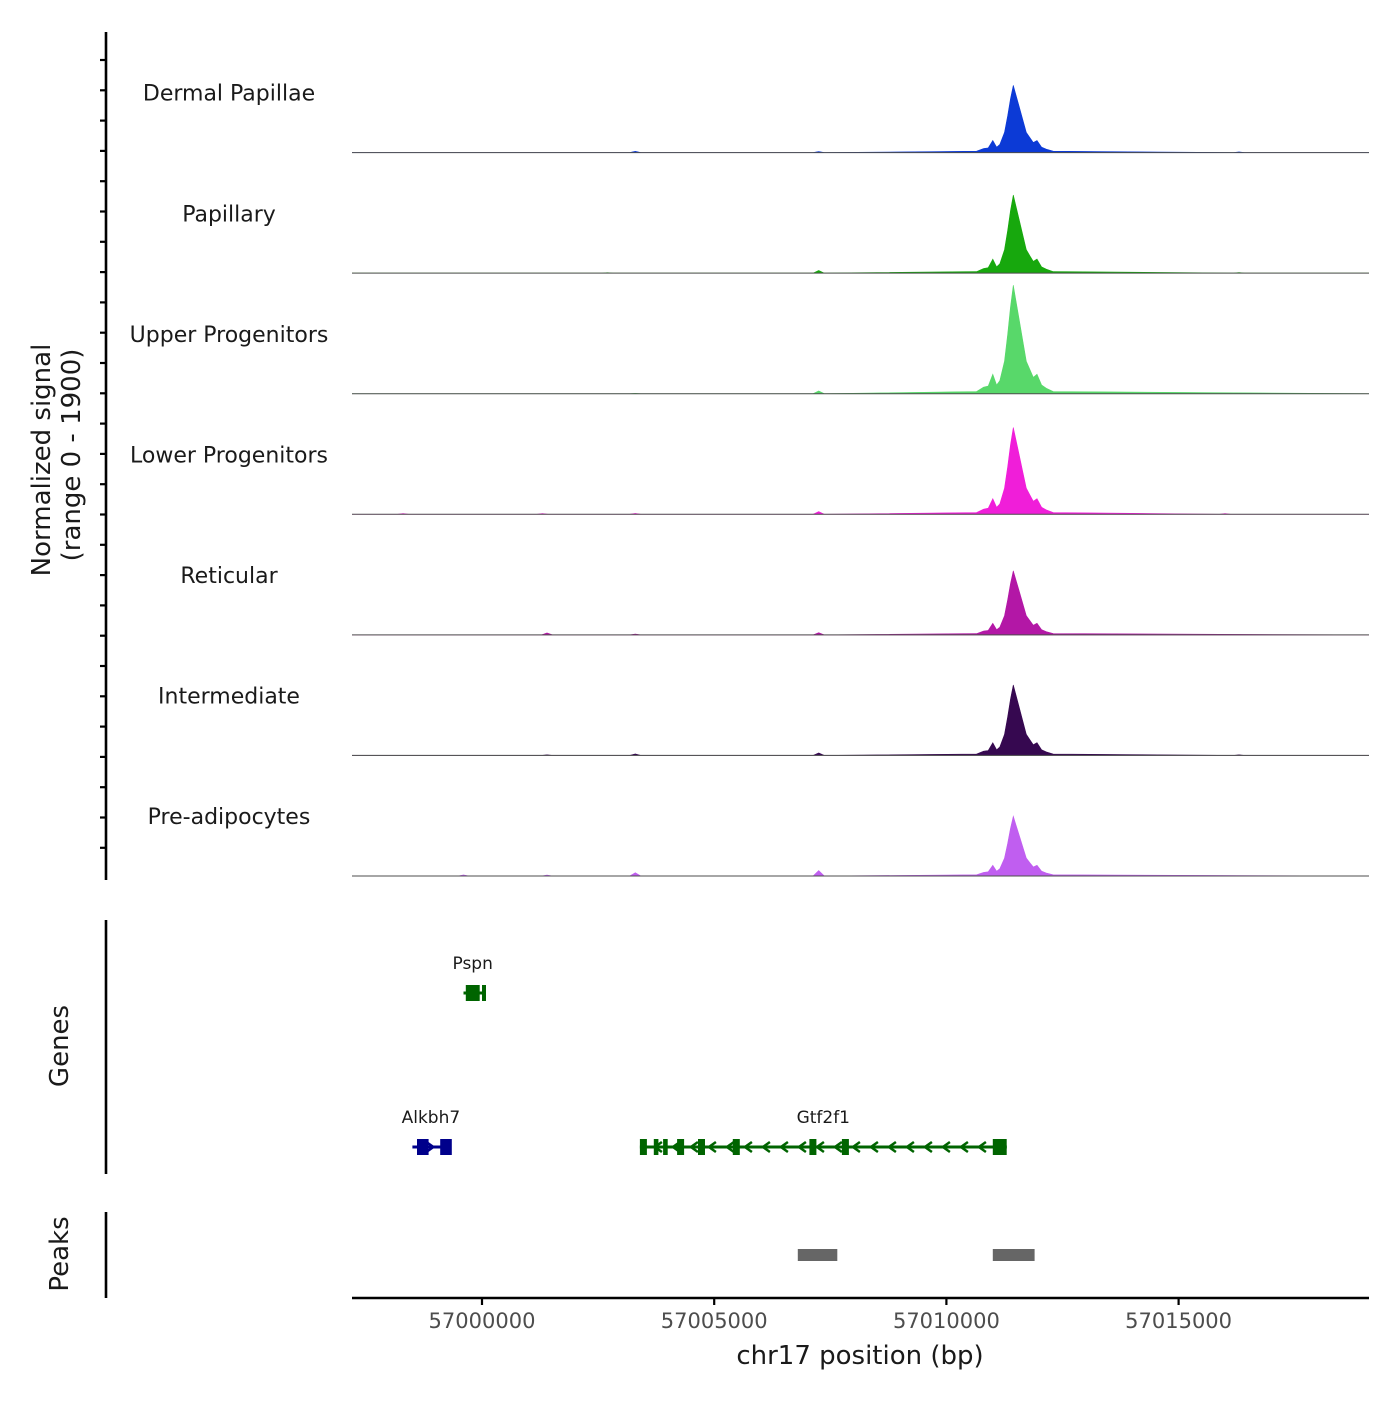 The width and height of the screenshot is (1400, 1405). Describe the element at coordinates (72, 455) in the screenshot. I see `signal-y-title-line2: (range 0 - 1900)` at that location.